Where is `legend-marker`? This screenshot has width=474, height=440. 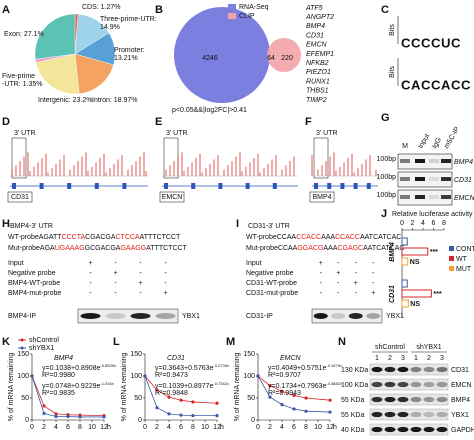 legend-marker is located at coordinates (22, 340).